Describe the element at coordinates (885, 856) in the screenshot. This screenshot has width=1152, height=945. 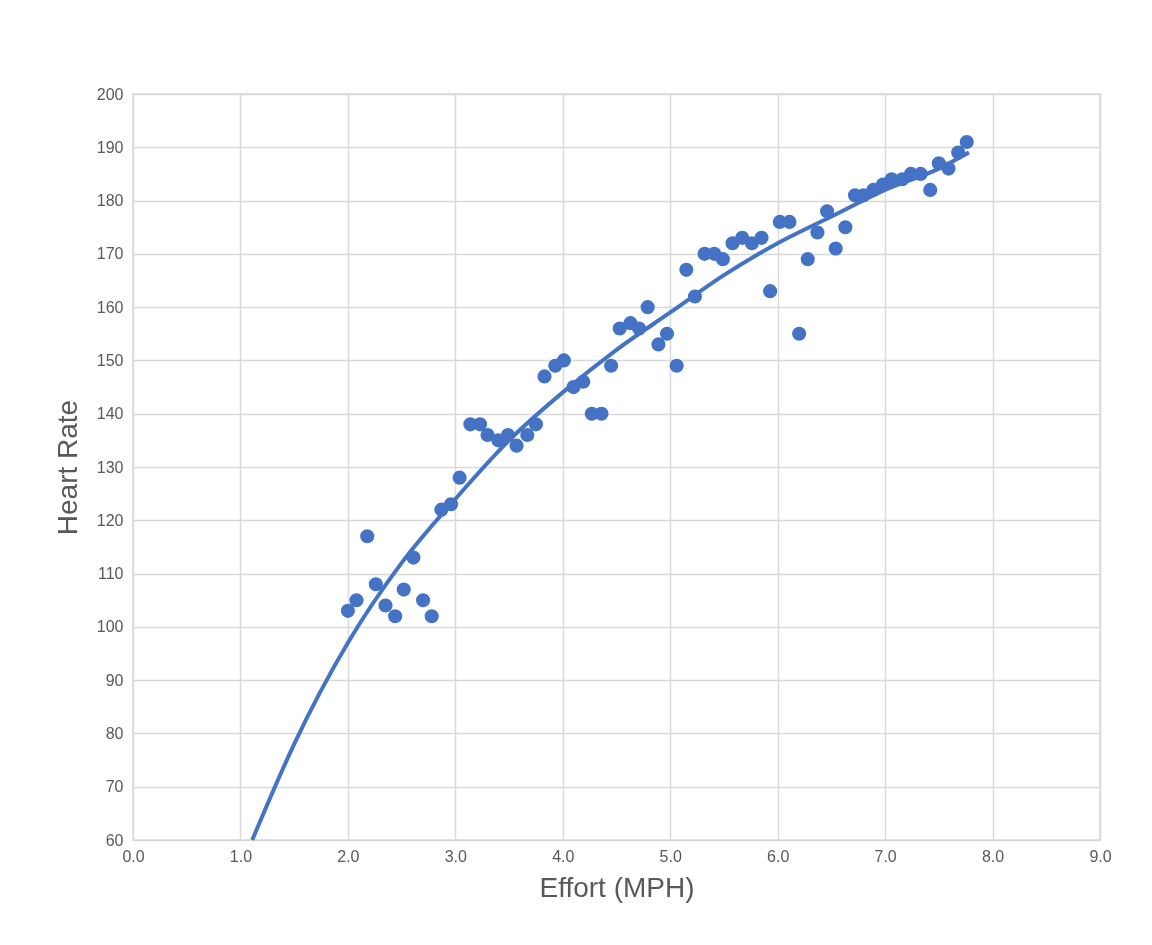
I see `x-tick-label: 7.0` at that location.